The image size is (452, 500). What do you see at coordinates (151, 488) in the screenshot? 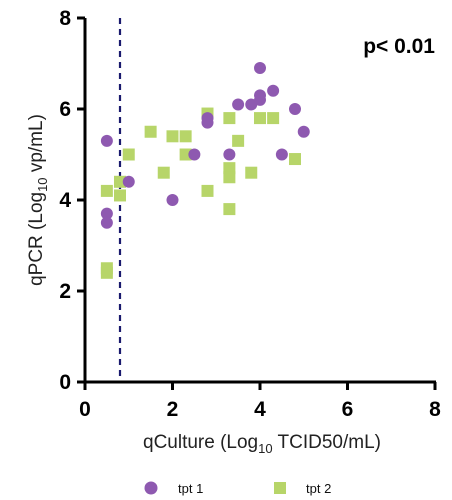
I see `legend-marker-tpt1` at bounding box center [151, 488].